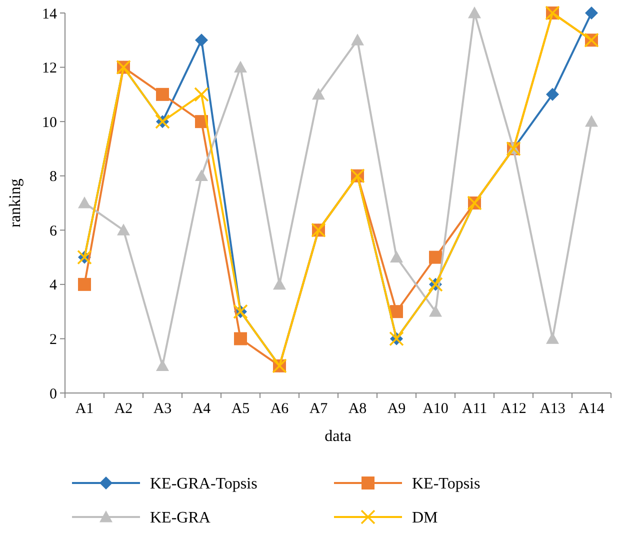 Image resolution: width=619 pixels, height=546 pixels. I want to click on y-tick-label: 8, so click(53, 177).